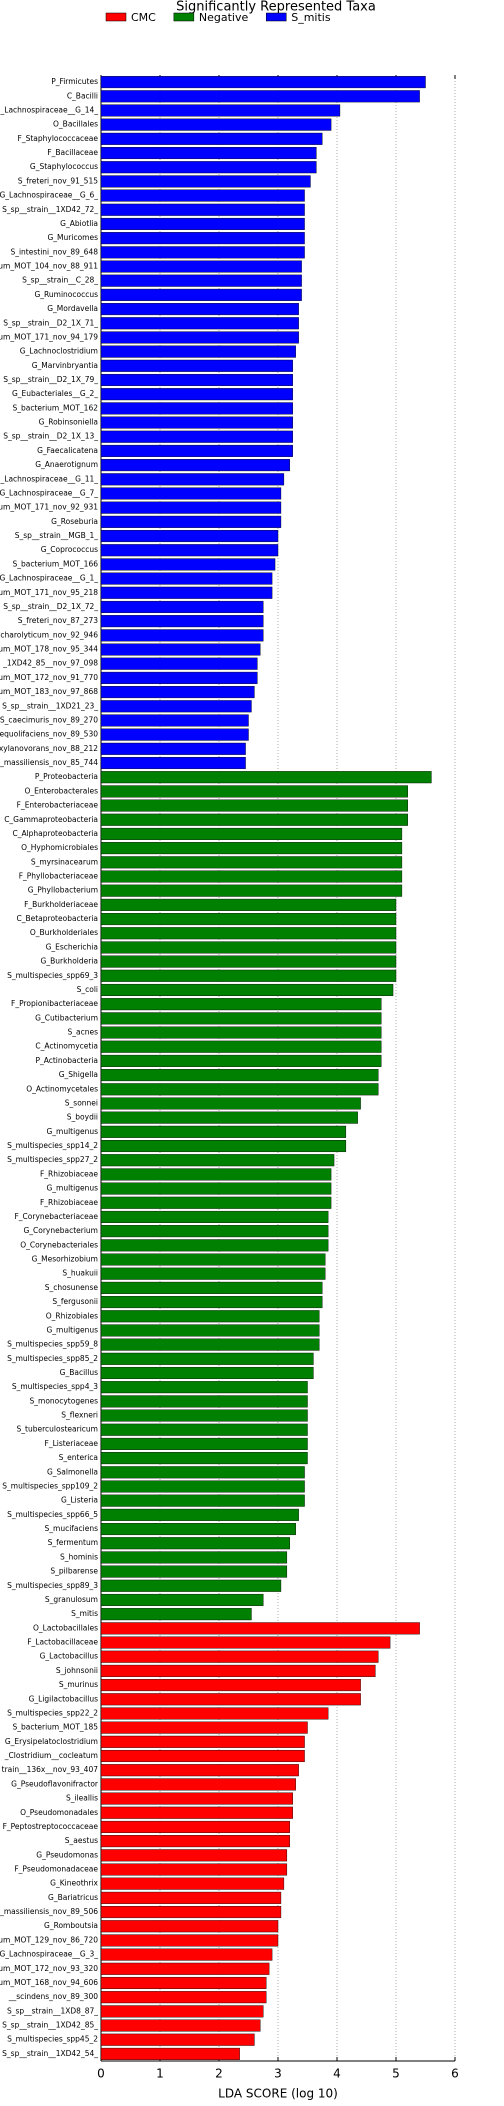  Describe the element at coordinates (87, 989) in the screenshot. I see `category-label: S_coli` at that location.